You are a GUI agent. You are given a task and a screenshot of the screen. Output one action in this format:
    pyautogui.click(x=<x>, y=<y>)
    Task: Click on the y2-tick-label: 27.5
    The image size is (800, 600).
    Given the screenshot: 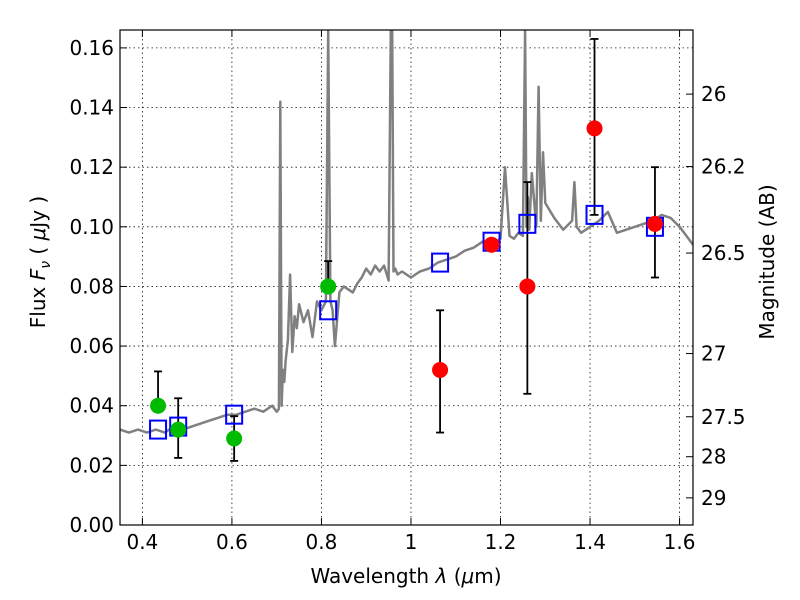 What is the action you would take?
    pyautogui.click(x=723, y=417)
    